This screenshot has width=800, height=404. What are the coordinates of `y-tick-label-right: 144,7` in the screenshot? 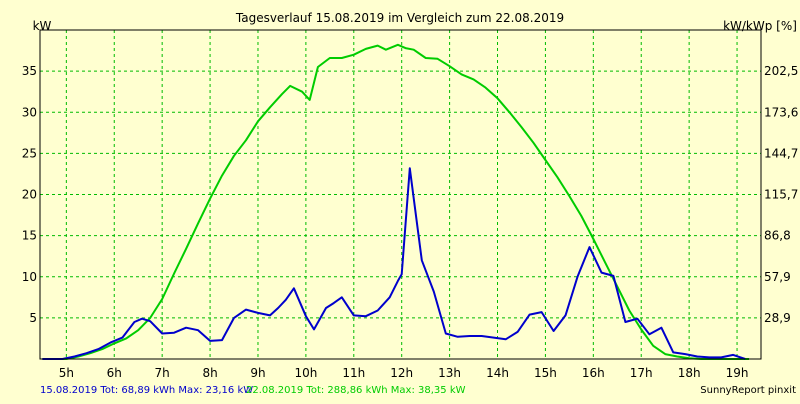 It's located at (781, 153).